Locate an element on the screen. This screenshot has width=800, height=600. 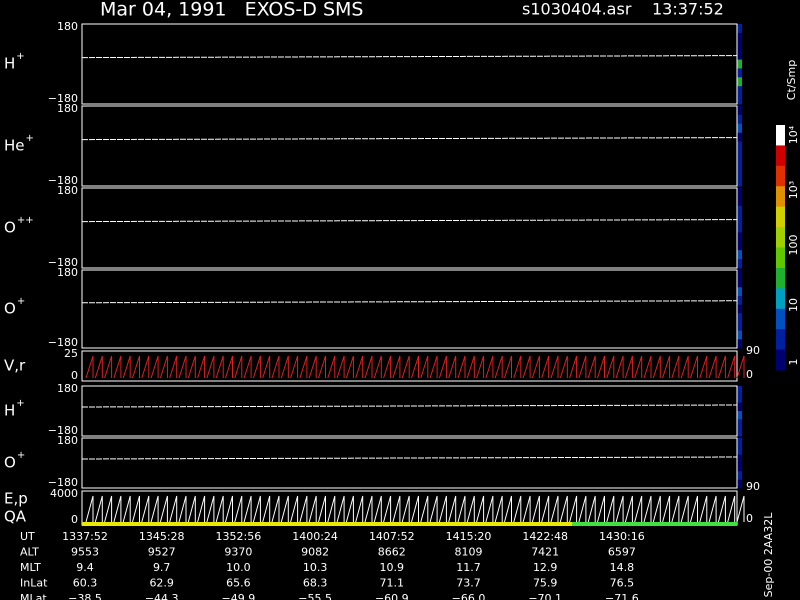
title: Mar 04, 1991 EXOS-D SMS is located at coordinates (231, 10).